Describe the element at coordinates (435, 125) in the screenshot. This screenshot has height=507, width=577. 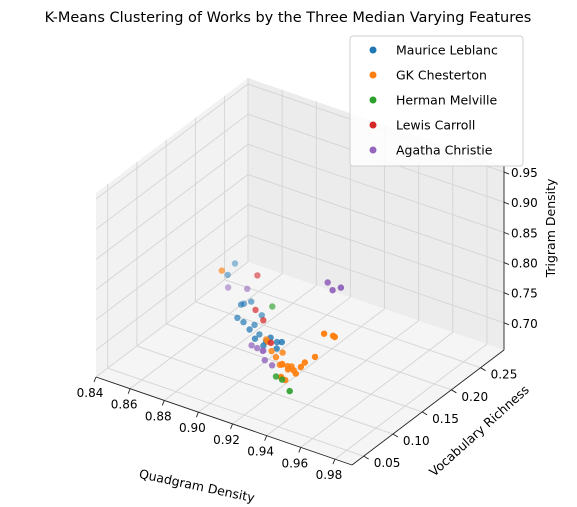
I see `legend-label: Lewis Carroll` at that location.